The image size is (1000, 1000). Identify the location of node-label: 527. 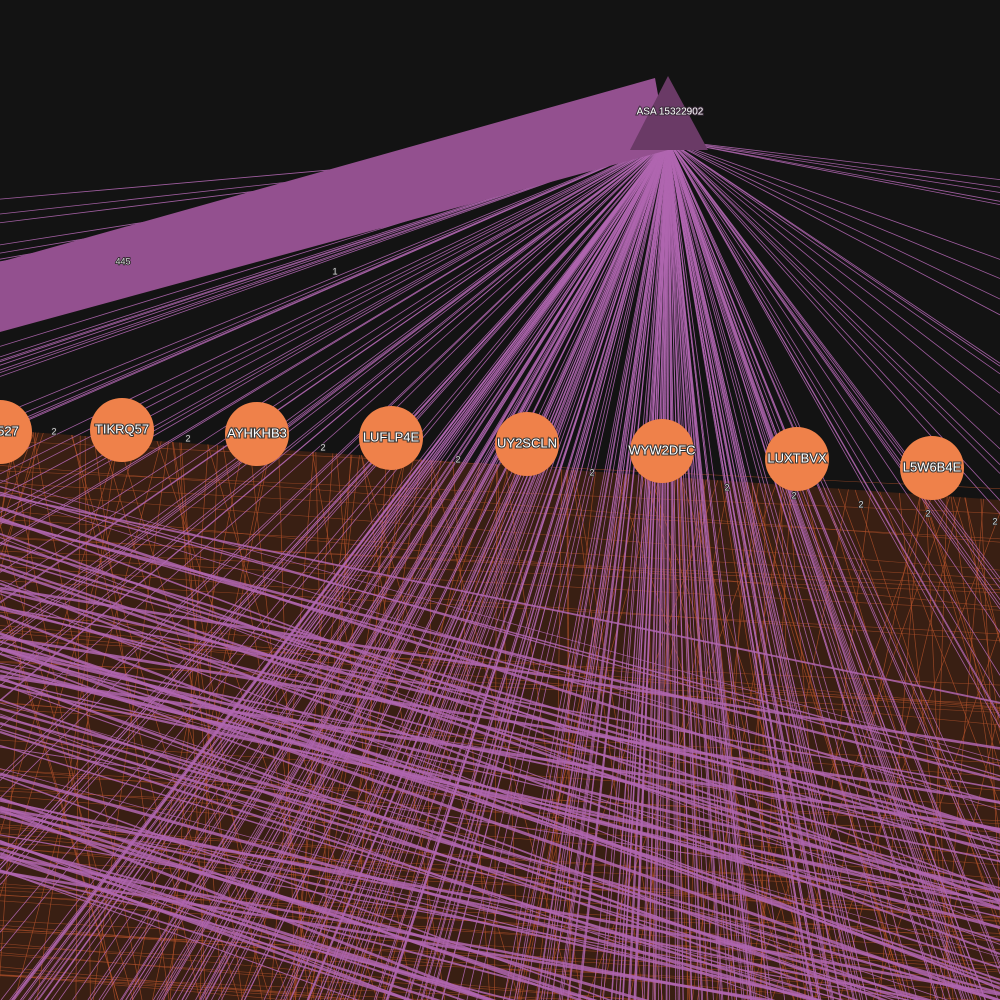
(9, 430).